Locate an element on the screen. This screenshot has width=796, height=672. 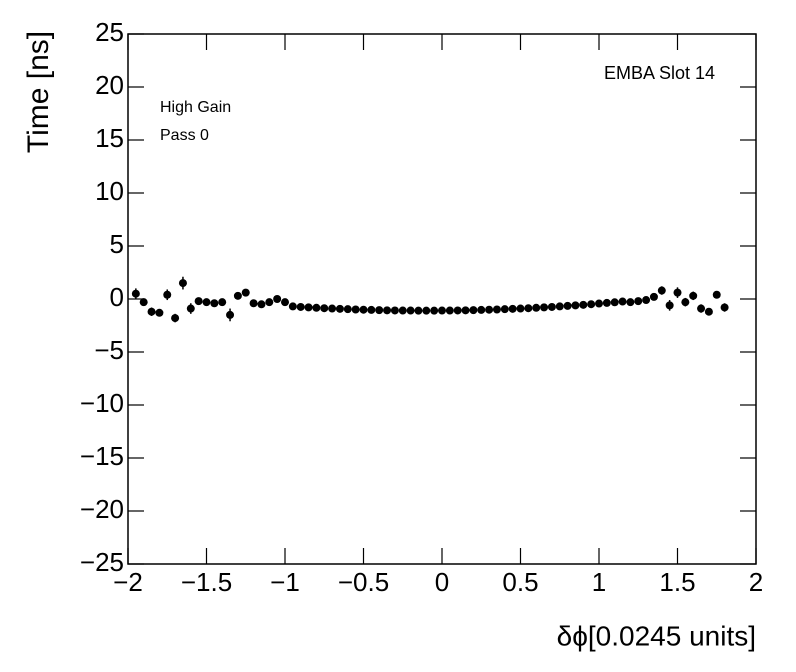
y-axis-label: Time [ns] is located at coordinates (38, 92).